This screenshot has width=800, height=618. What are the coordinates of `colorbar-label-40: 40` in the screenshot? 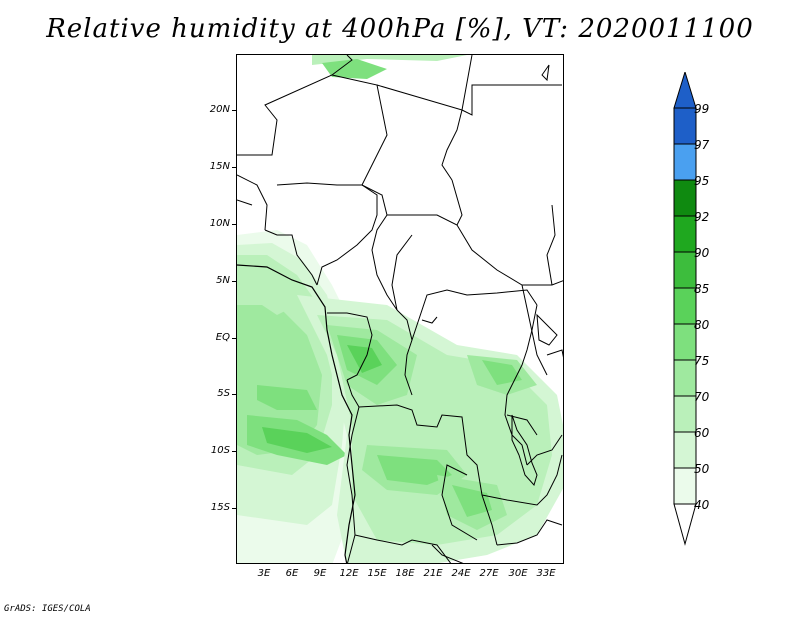 It's located at (702, 505).